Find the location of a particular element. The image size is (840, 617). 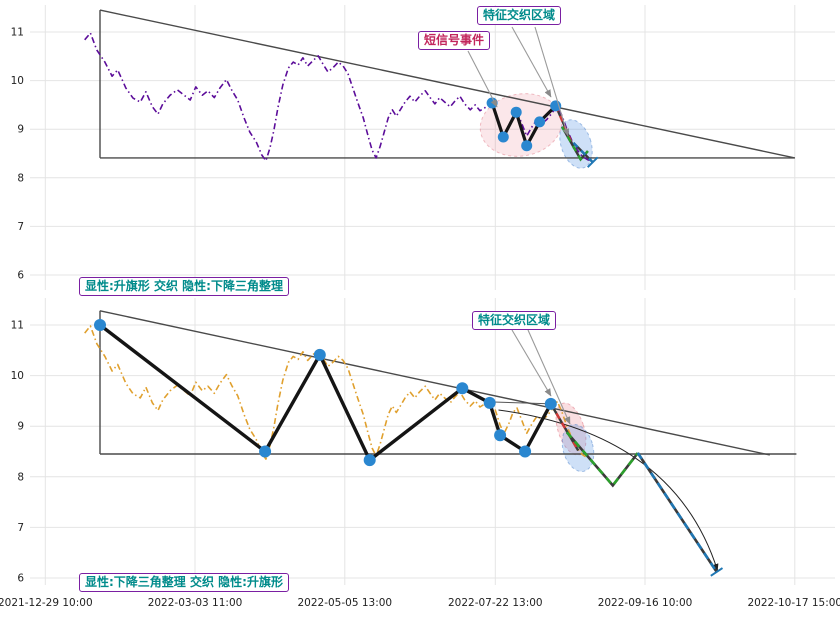

pattern-label-top: 显性:升旗形 交织 隐性:下降三角整理 is located at coordinates (184, 286).